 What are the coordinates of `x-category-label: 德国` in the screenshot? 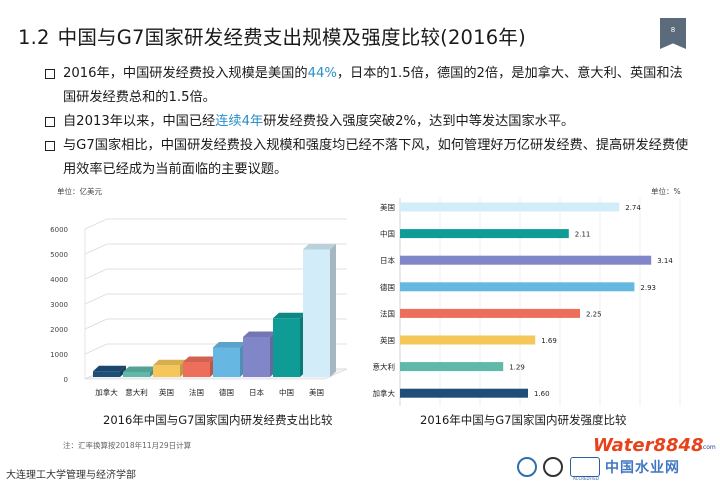 It's located at (226, 392).